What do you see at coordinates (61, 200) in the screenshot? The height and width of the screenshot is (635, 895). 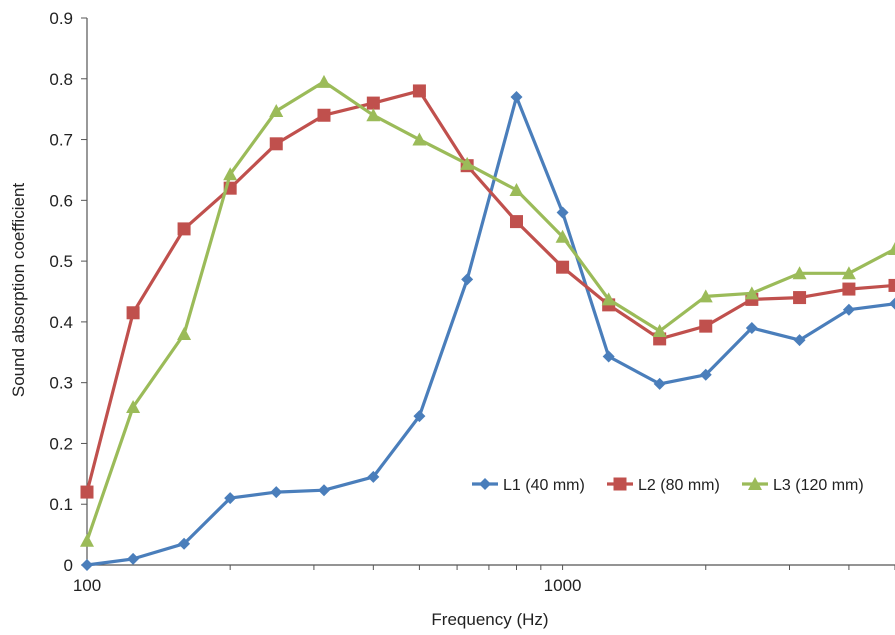 I see `y-tick-label: 0.6` at bounding box center [61, 200].